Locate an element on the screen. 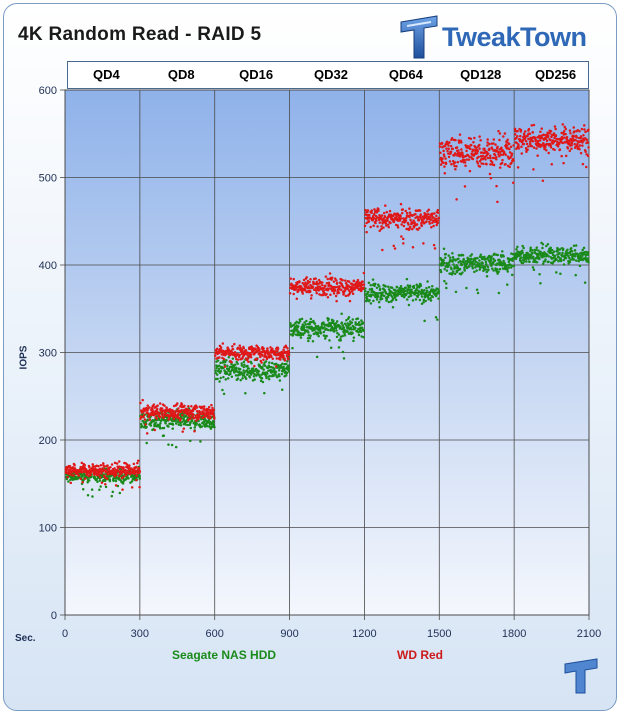 The height and width of the screenshot is (714, 620). corner-logo-icon is located at coordinates (581, 676).